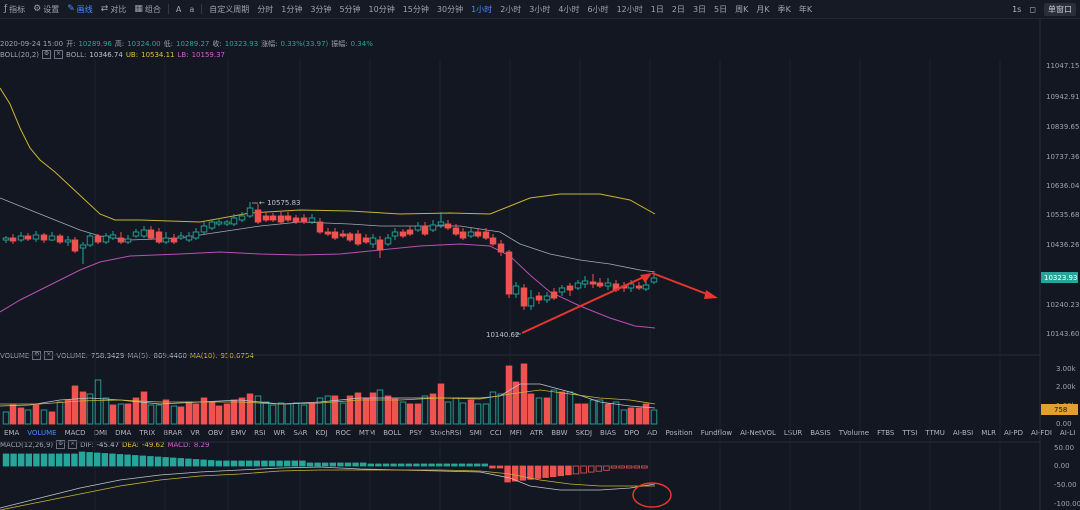 The width and height of the screenshot is (1080, 510). Describe the element at coordinates (147, 433) in the screenshot. I see `indicator-tab-trix: TRIX` at that location.